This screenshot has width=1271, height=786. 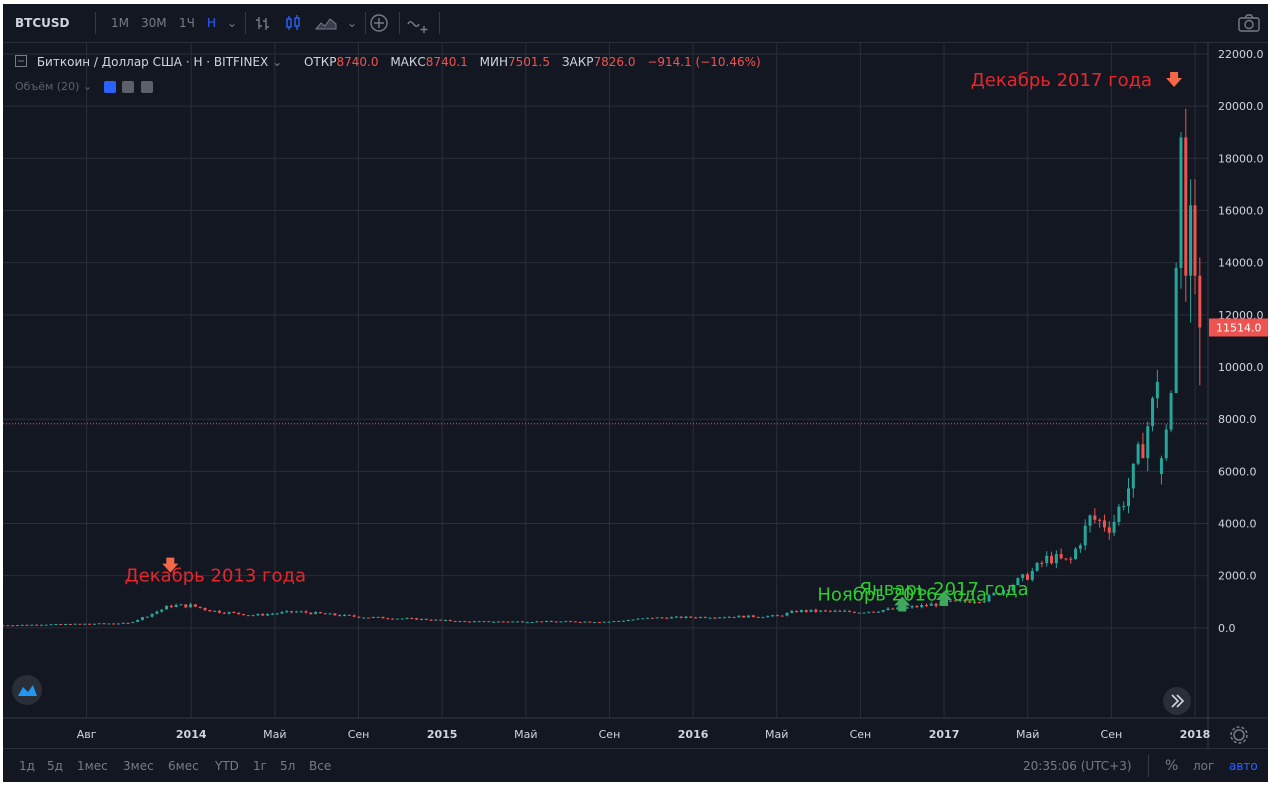 I want to click on last-price-tag, so click(x=1238, y=327).